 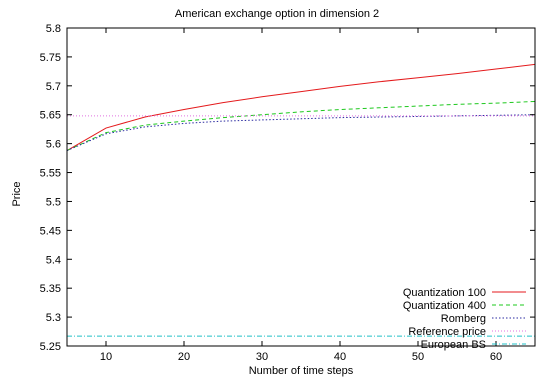 What do you see at coordinates (53, 202) in the screenshot?
I see `y-tick-label: 5.5` at bounding box center [53, 202].